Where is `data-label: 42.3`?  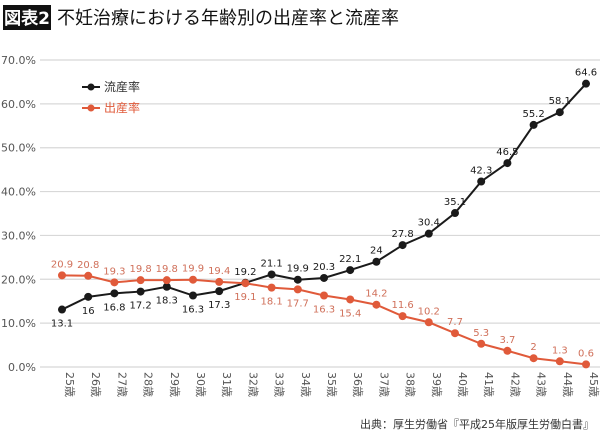 data-label: 42.3 is located at coordinates (481, 170).